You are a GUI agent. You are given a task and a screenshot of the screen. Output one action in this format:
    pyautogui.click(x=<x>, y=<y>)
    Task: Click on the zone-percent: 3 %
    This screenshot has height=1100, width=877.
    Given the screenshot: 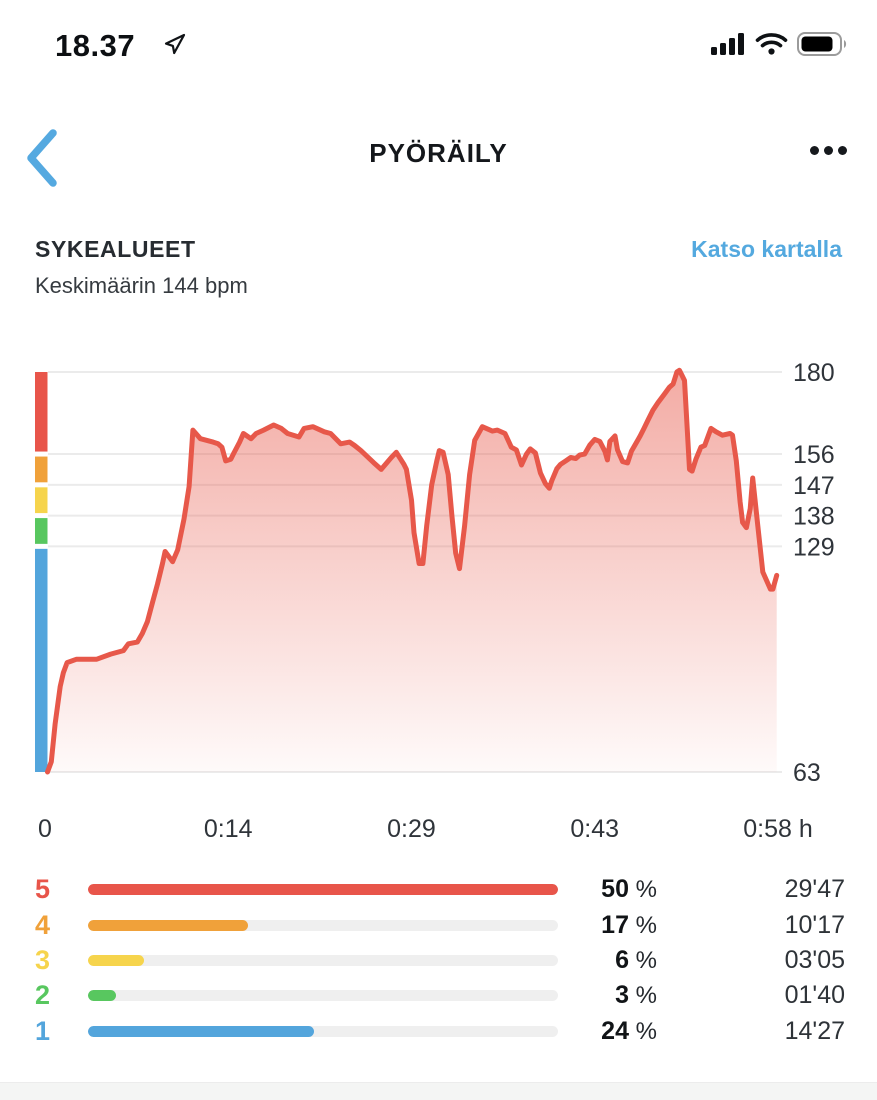 What is the action you would take?
    pyautogui.click(x=636, y=995)
    